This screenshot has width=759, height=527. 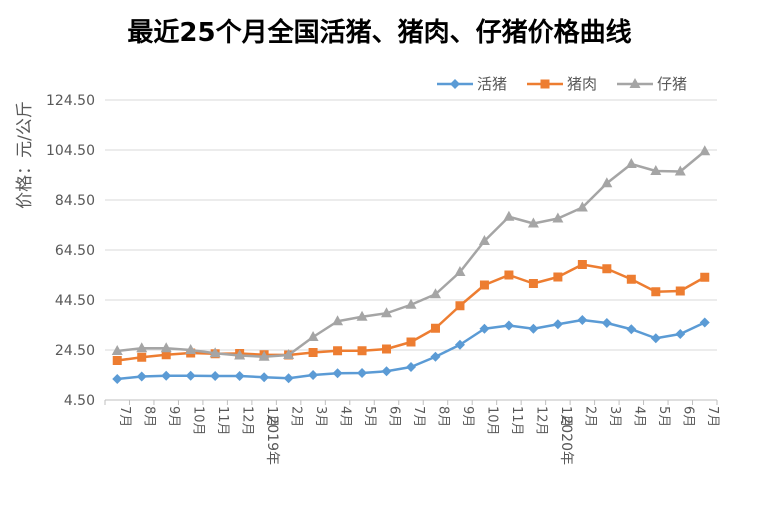 What do you see at coordinates (70, 151) in the screenshot?
I see `y-tick-label: 104.50` at bounding box center [70, 151].